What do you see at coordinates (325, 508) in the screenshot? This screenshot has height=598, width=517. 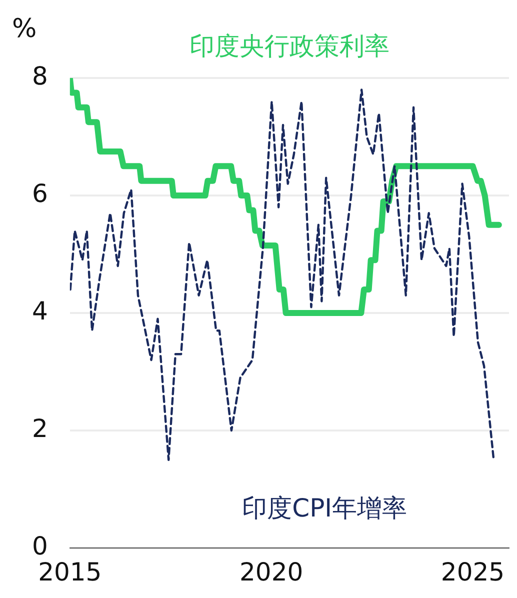 I see `text: 印度CPI年增率` at bounding box center [325, 508].